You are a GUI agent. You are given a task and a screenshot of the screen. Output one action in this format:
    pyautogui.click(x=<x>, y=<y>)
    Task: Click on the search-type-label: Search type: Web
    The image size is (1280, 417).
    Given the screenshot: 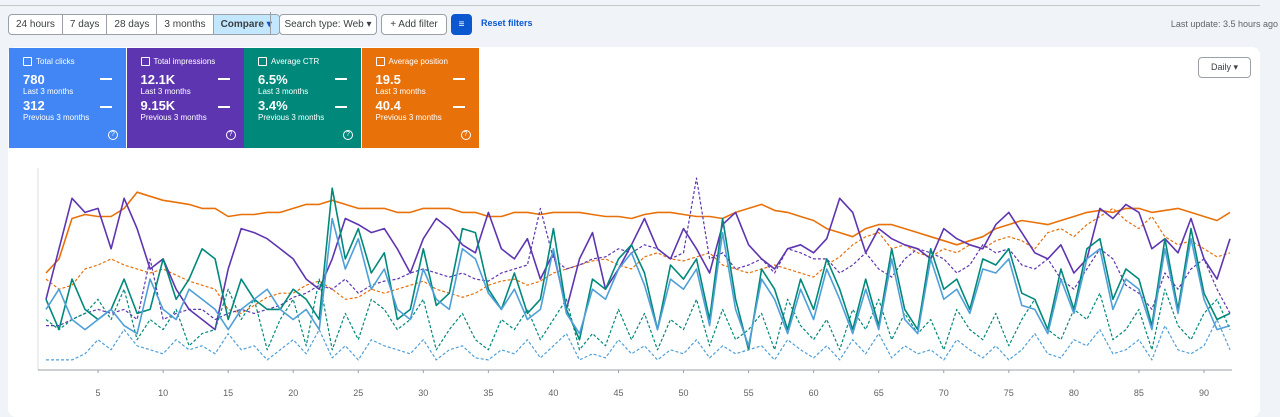 What is the action you would take?
    pyautogui.click(x=324, y=24)
    